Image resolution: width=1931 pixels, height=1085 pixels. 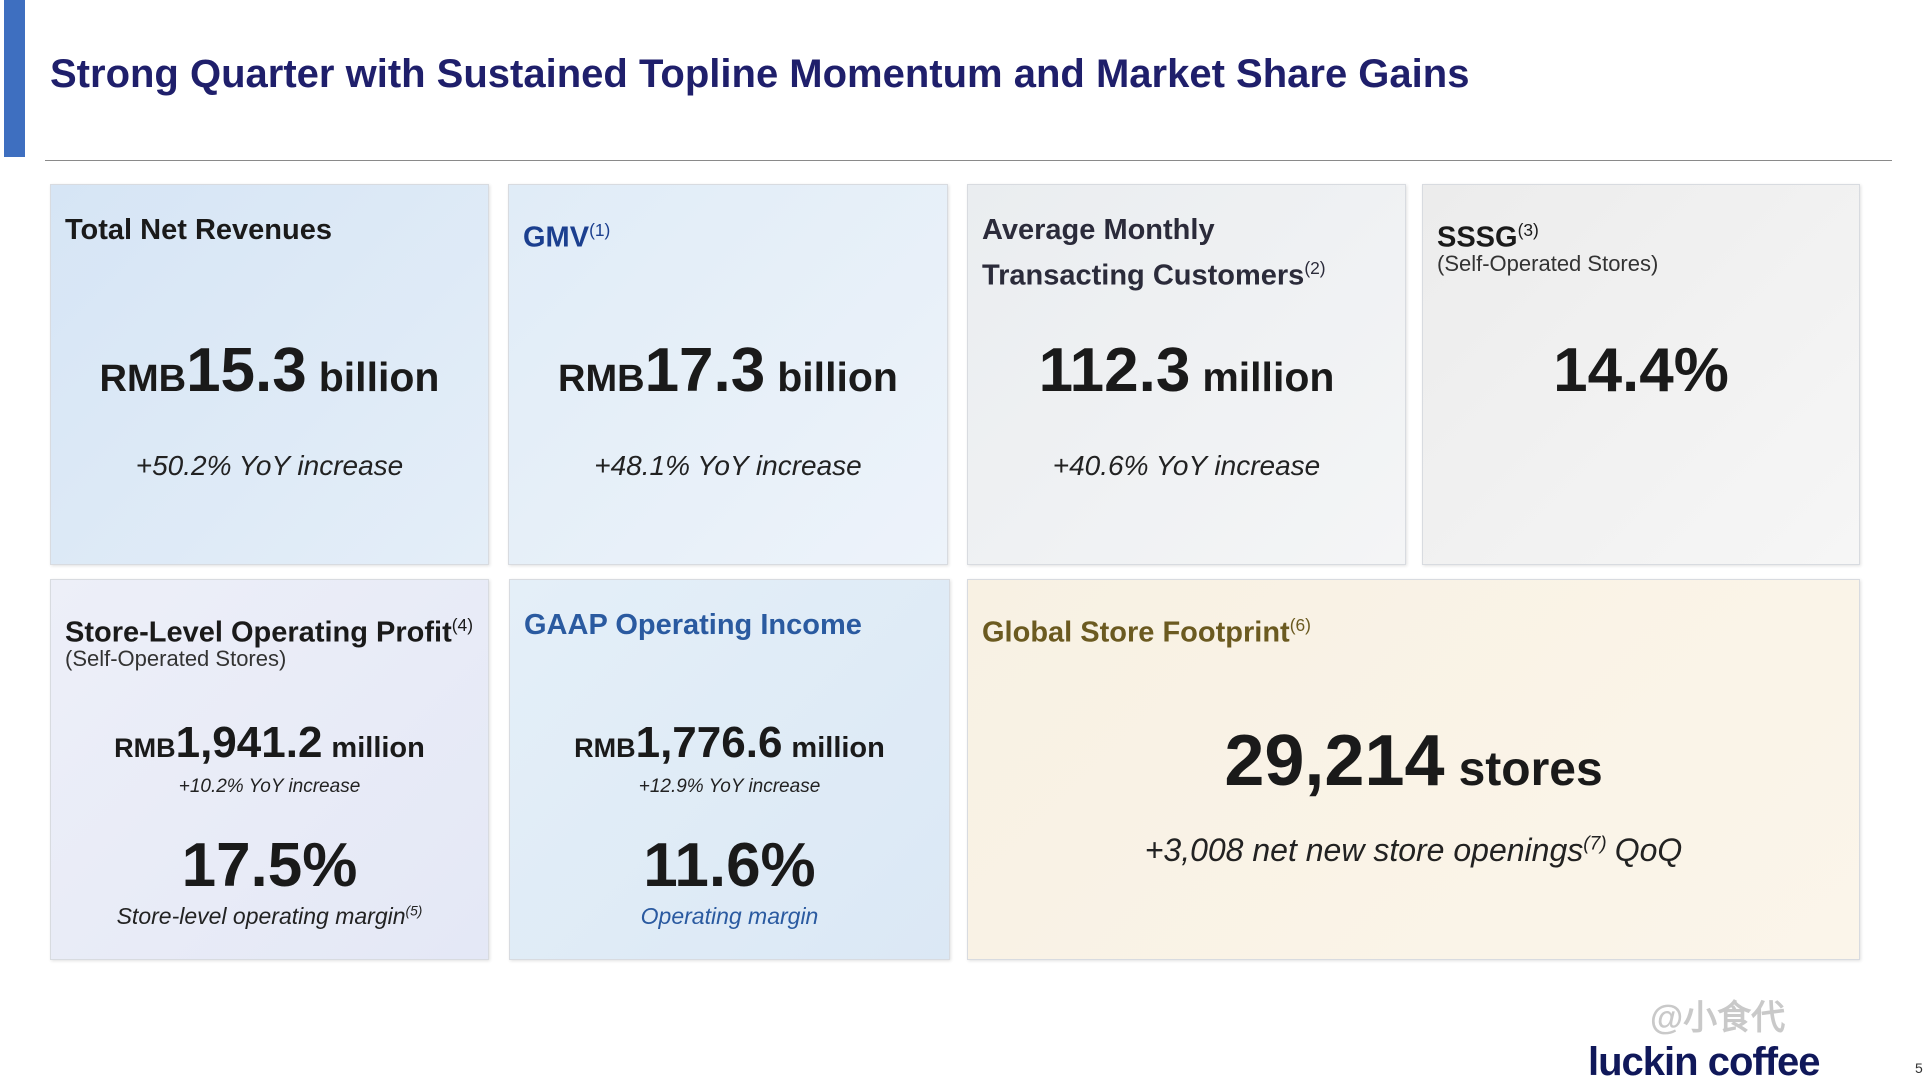 I want to click on metric-value: RMB15.3 billion, so click(x=269, y=370).